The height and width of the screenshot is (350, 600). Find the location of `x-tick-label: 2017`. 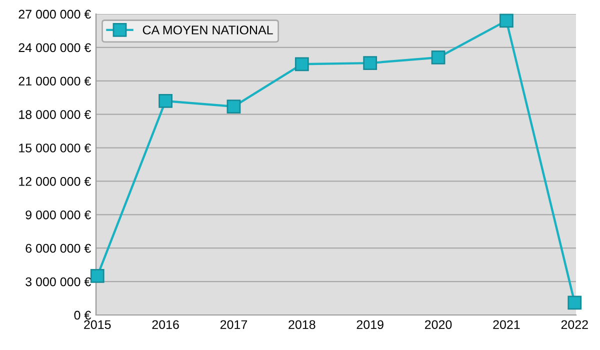

x-tick-label: 2017 is located at coordinates (234, 325).